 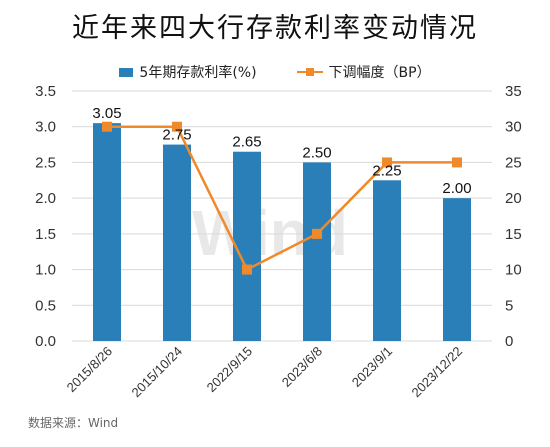 What do you see at coordinates (45, 305) in the screenshot?
I see `y-left-tick-label: 0.5` at bounding box center [45, 305].